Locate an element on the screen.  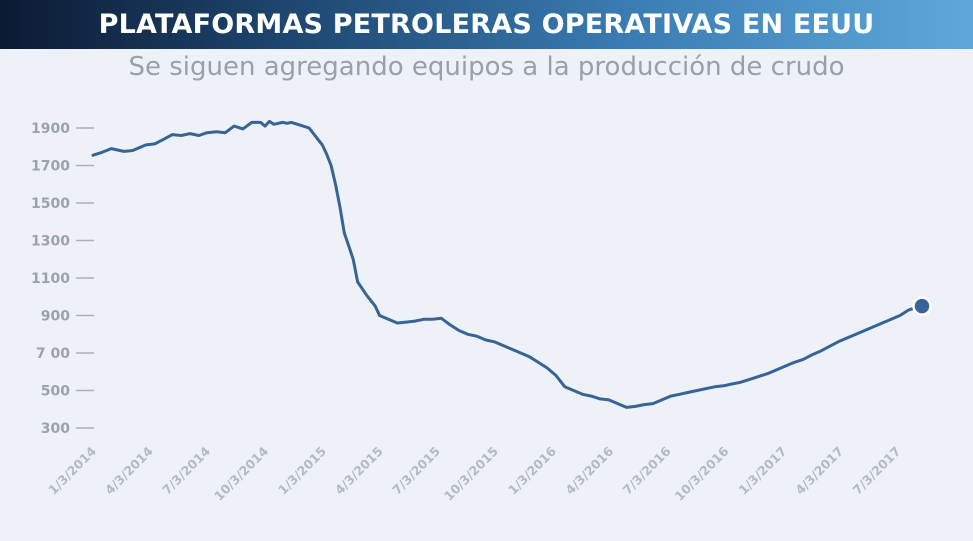
x-tick-label: 10/3/2016 is located at coordinates (701, 473).